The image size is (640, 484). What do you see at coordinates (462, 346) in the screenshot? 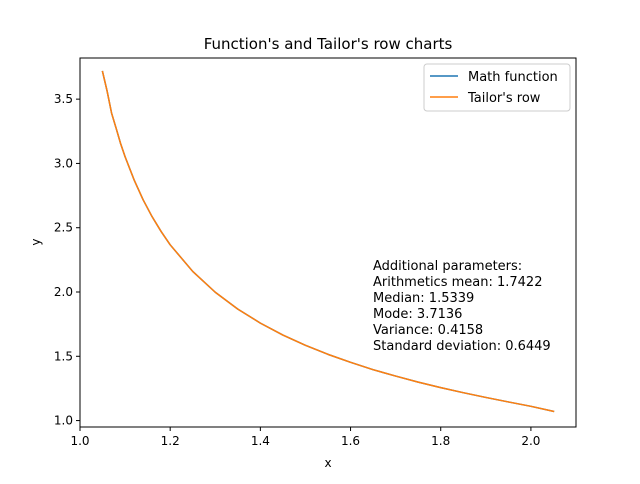
I see `annotation-line: Standard deviation: 0.6449` at bounding box center [462, 346].